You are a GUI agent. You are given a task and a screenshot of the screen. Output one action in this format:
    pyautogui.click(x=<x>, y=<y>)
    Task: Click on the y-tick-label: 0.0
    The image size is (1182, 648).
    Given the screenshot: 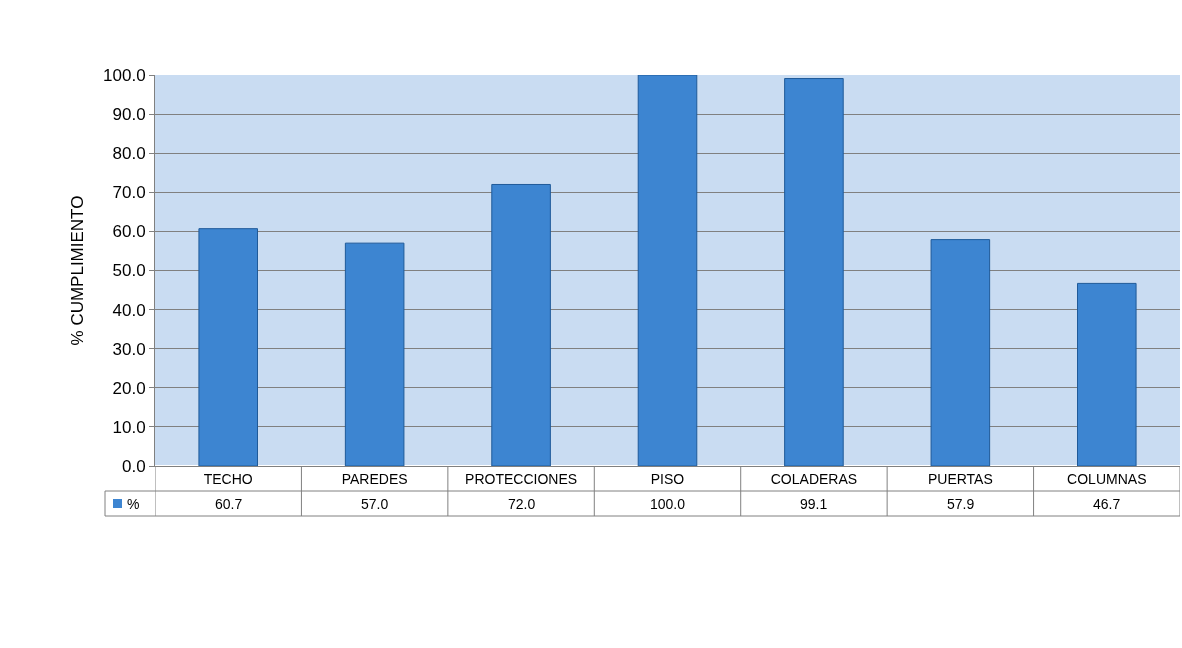 What is the action you would take?
    pyautogui.click(x=133, y=466)
    